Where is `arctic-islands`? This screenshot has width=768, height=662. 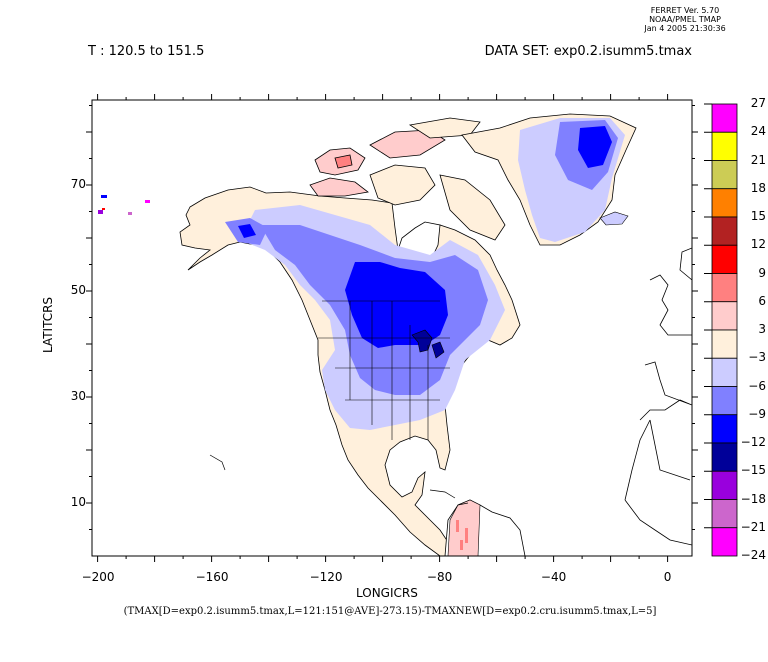
arctic-islands is located at coordinates (407, 179).